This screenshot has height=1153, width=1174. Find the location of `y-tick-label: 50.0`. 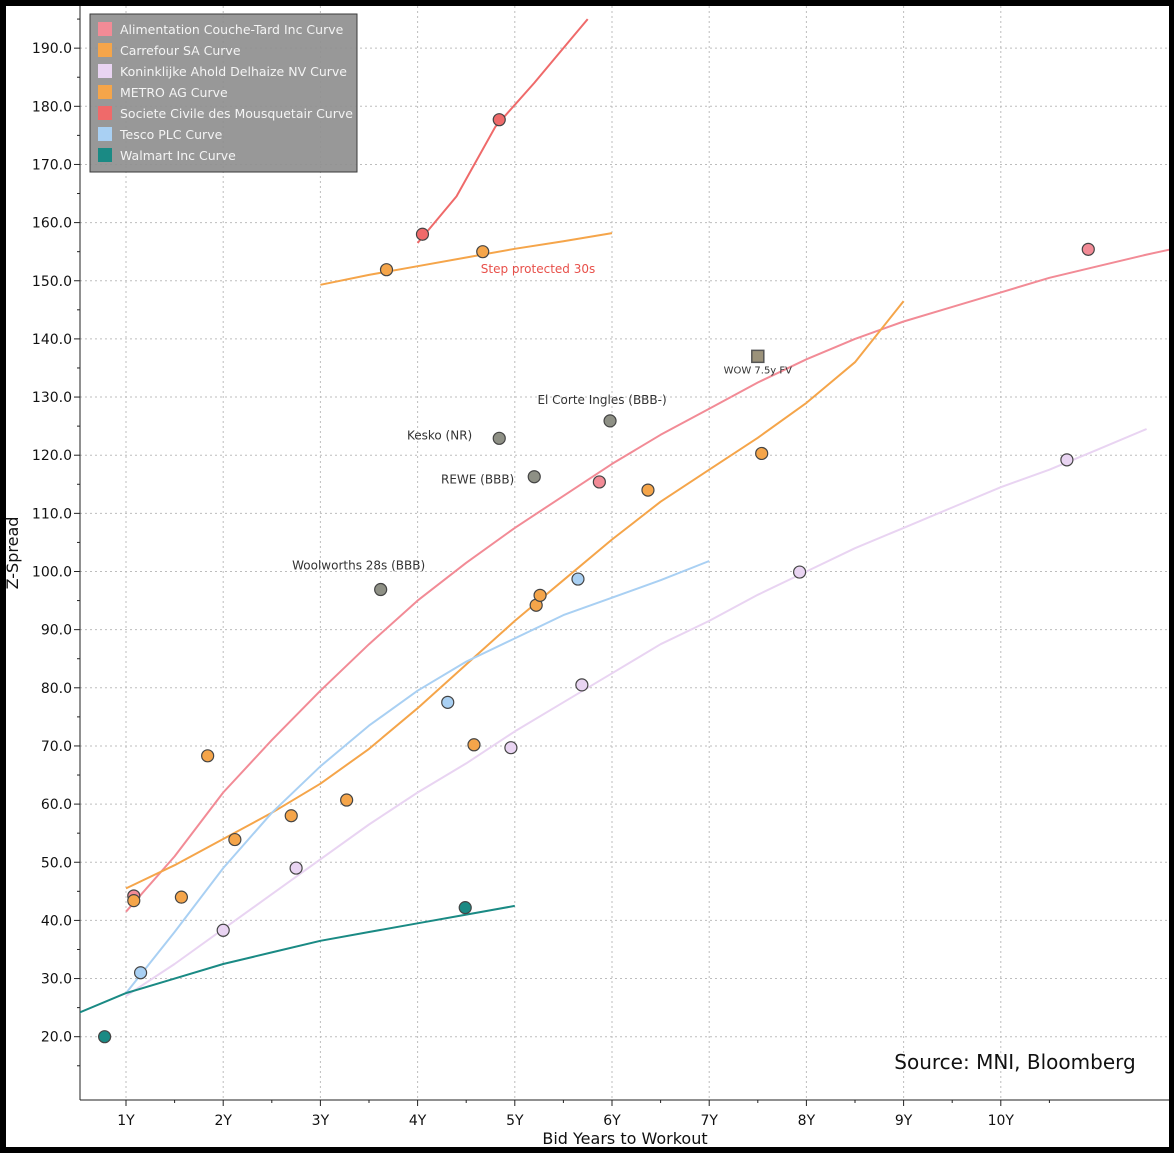

y-tick-label: 50.0 is located at coordinates (56, 863).